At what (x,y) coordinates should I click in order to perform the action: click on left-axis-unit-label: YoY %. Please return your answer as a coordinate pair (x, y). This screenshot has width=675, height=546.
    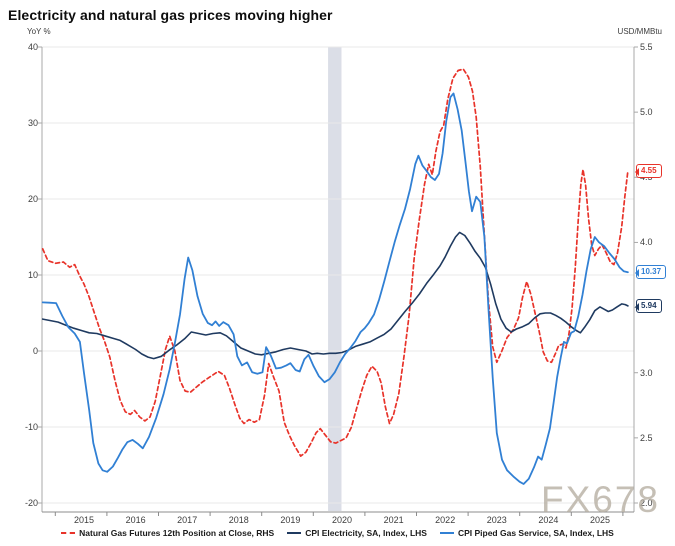
    Looking at the image, I should click on (39, 31).